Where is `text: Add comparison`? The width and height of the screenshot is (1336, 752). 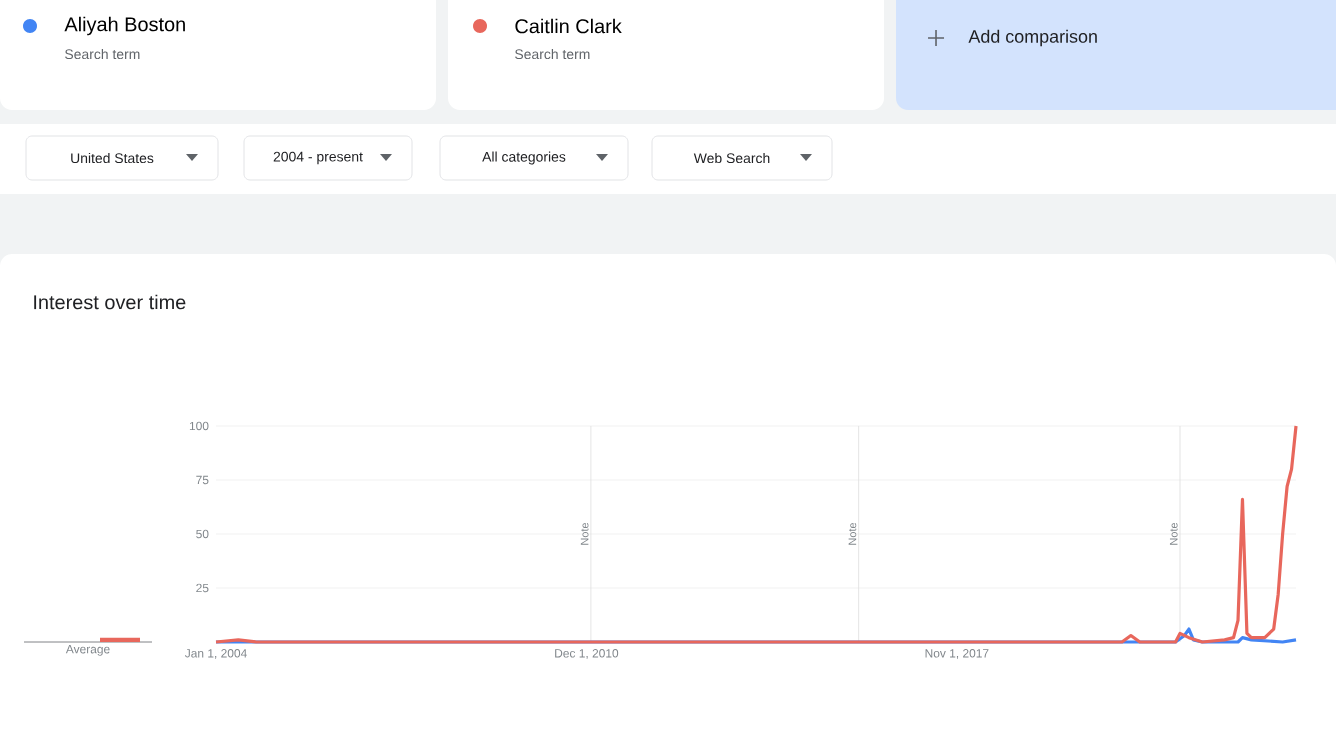
text: Add comparison is located at coordinates (1032, 38).